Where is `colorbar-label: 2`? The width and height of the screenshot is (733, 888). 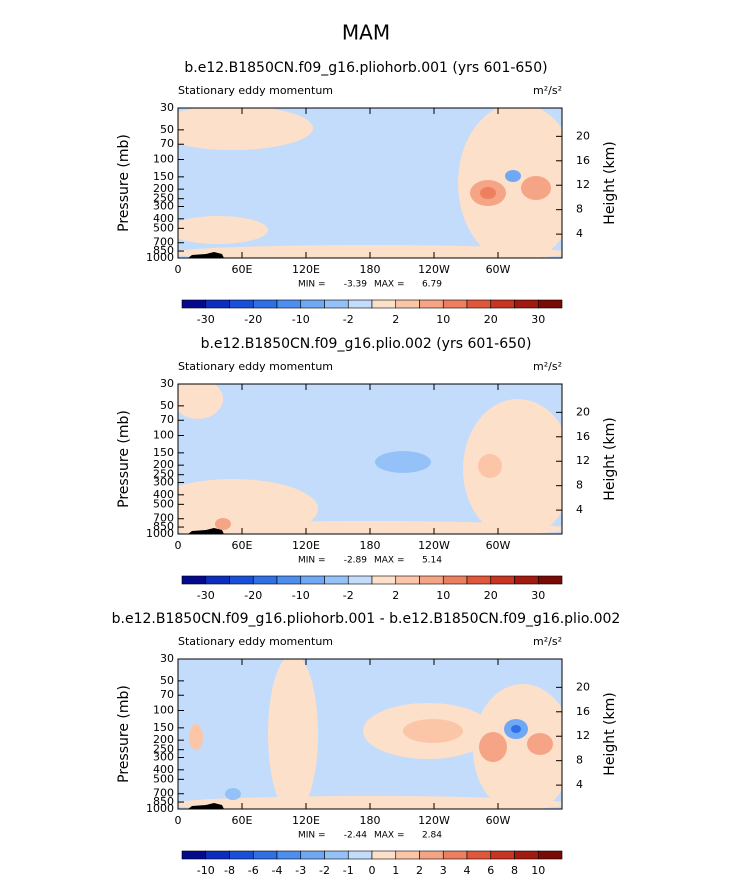
colorbar-label: 2 is located at coordinates (419, 870).